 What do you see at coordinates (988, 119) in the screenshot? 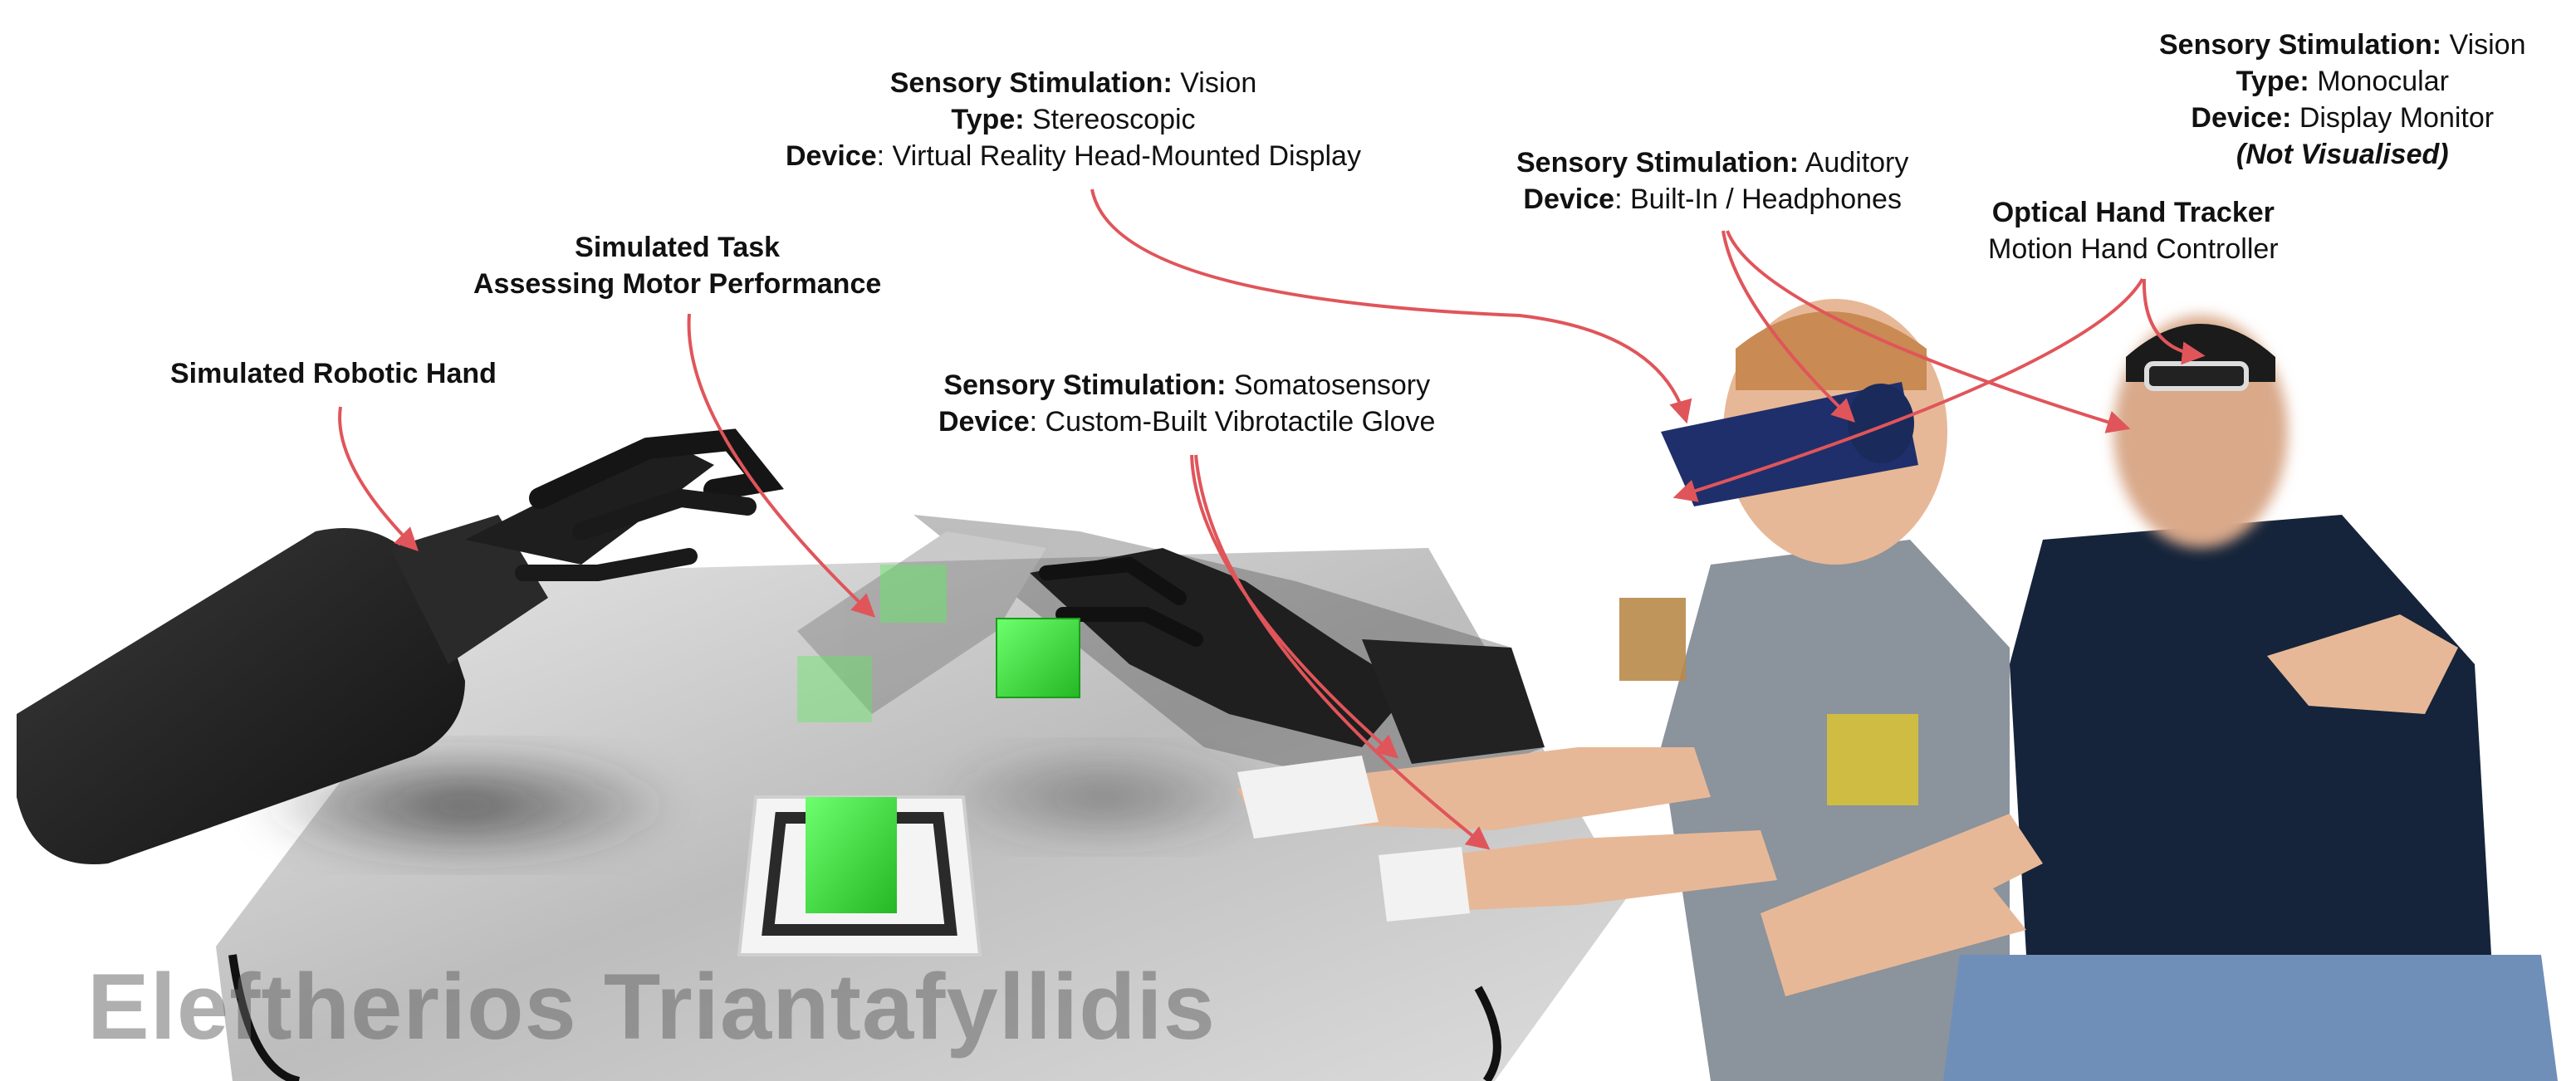
I see `vision-vr-type-key: Type:` at bounding box center [988, 119].